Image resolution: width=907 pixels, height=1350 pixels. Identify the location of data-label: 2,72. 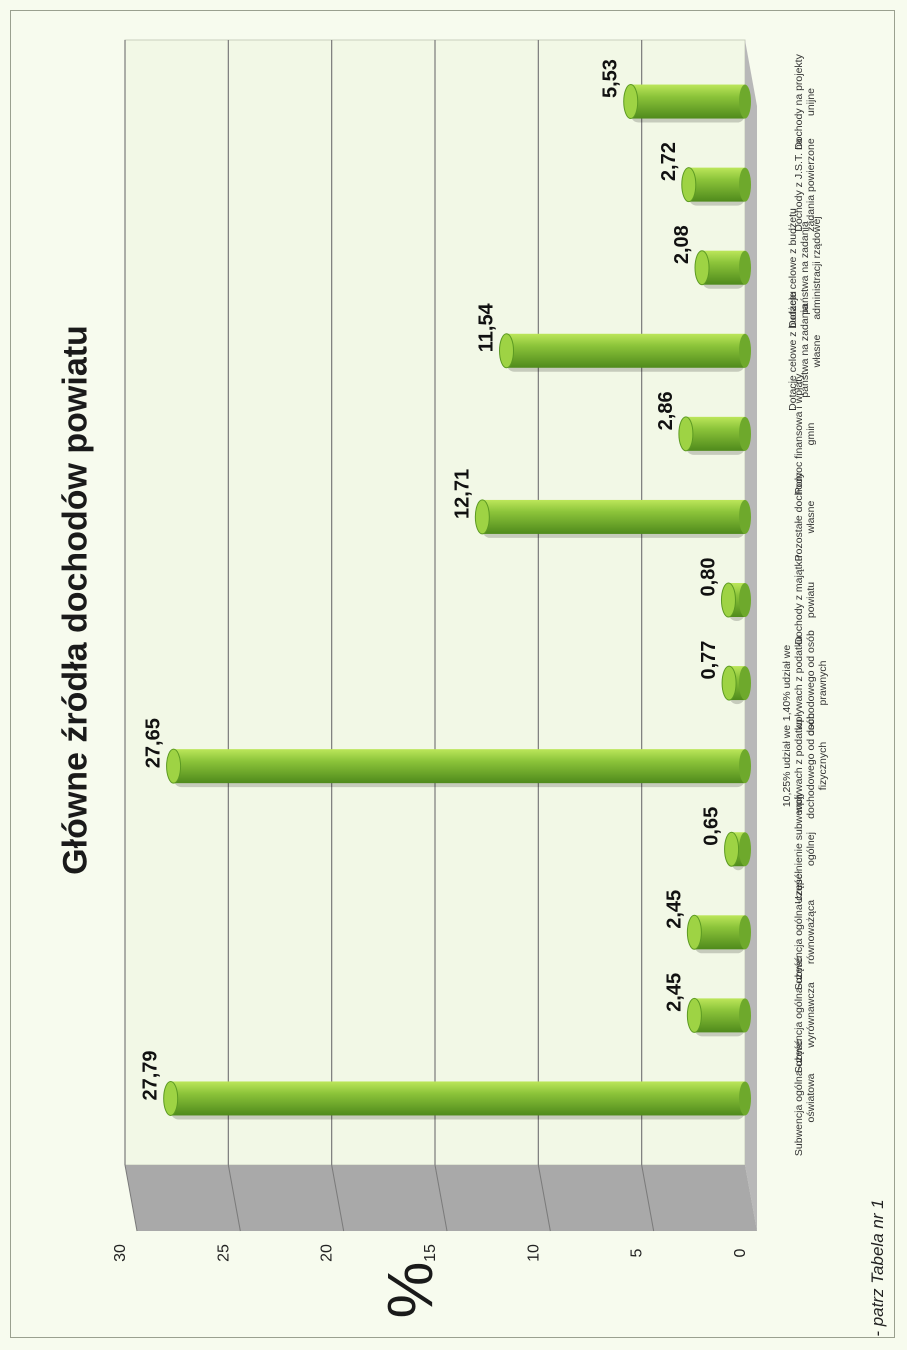
(669, 161).